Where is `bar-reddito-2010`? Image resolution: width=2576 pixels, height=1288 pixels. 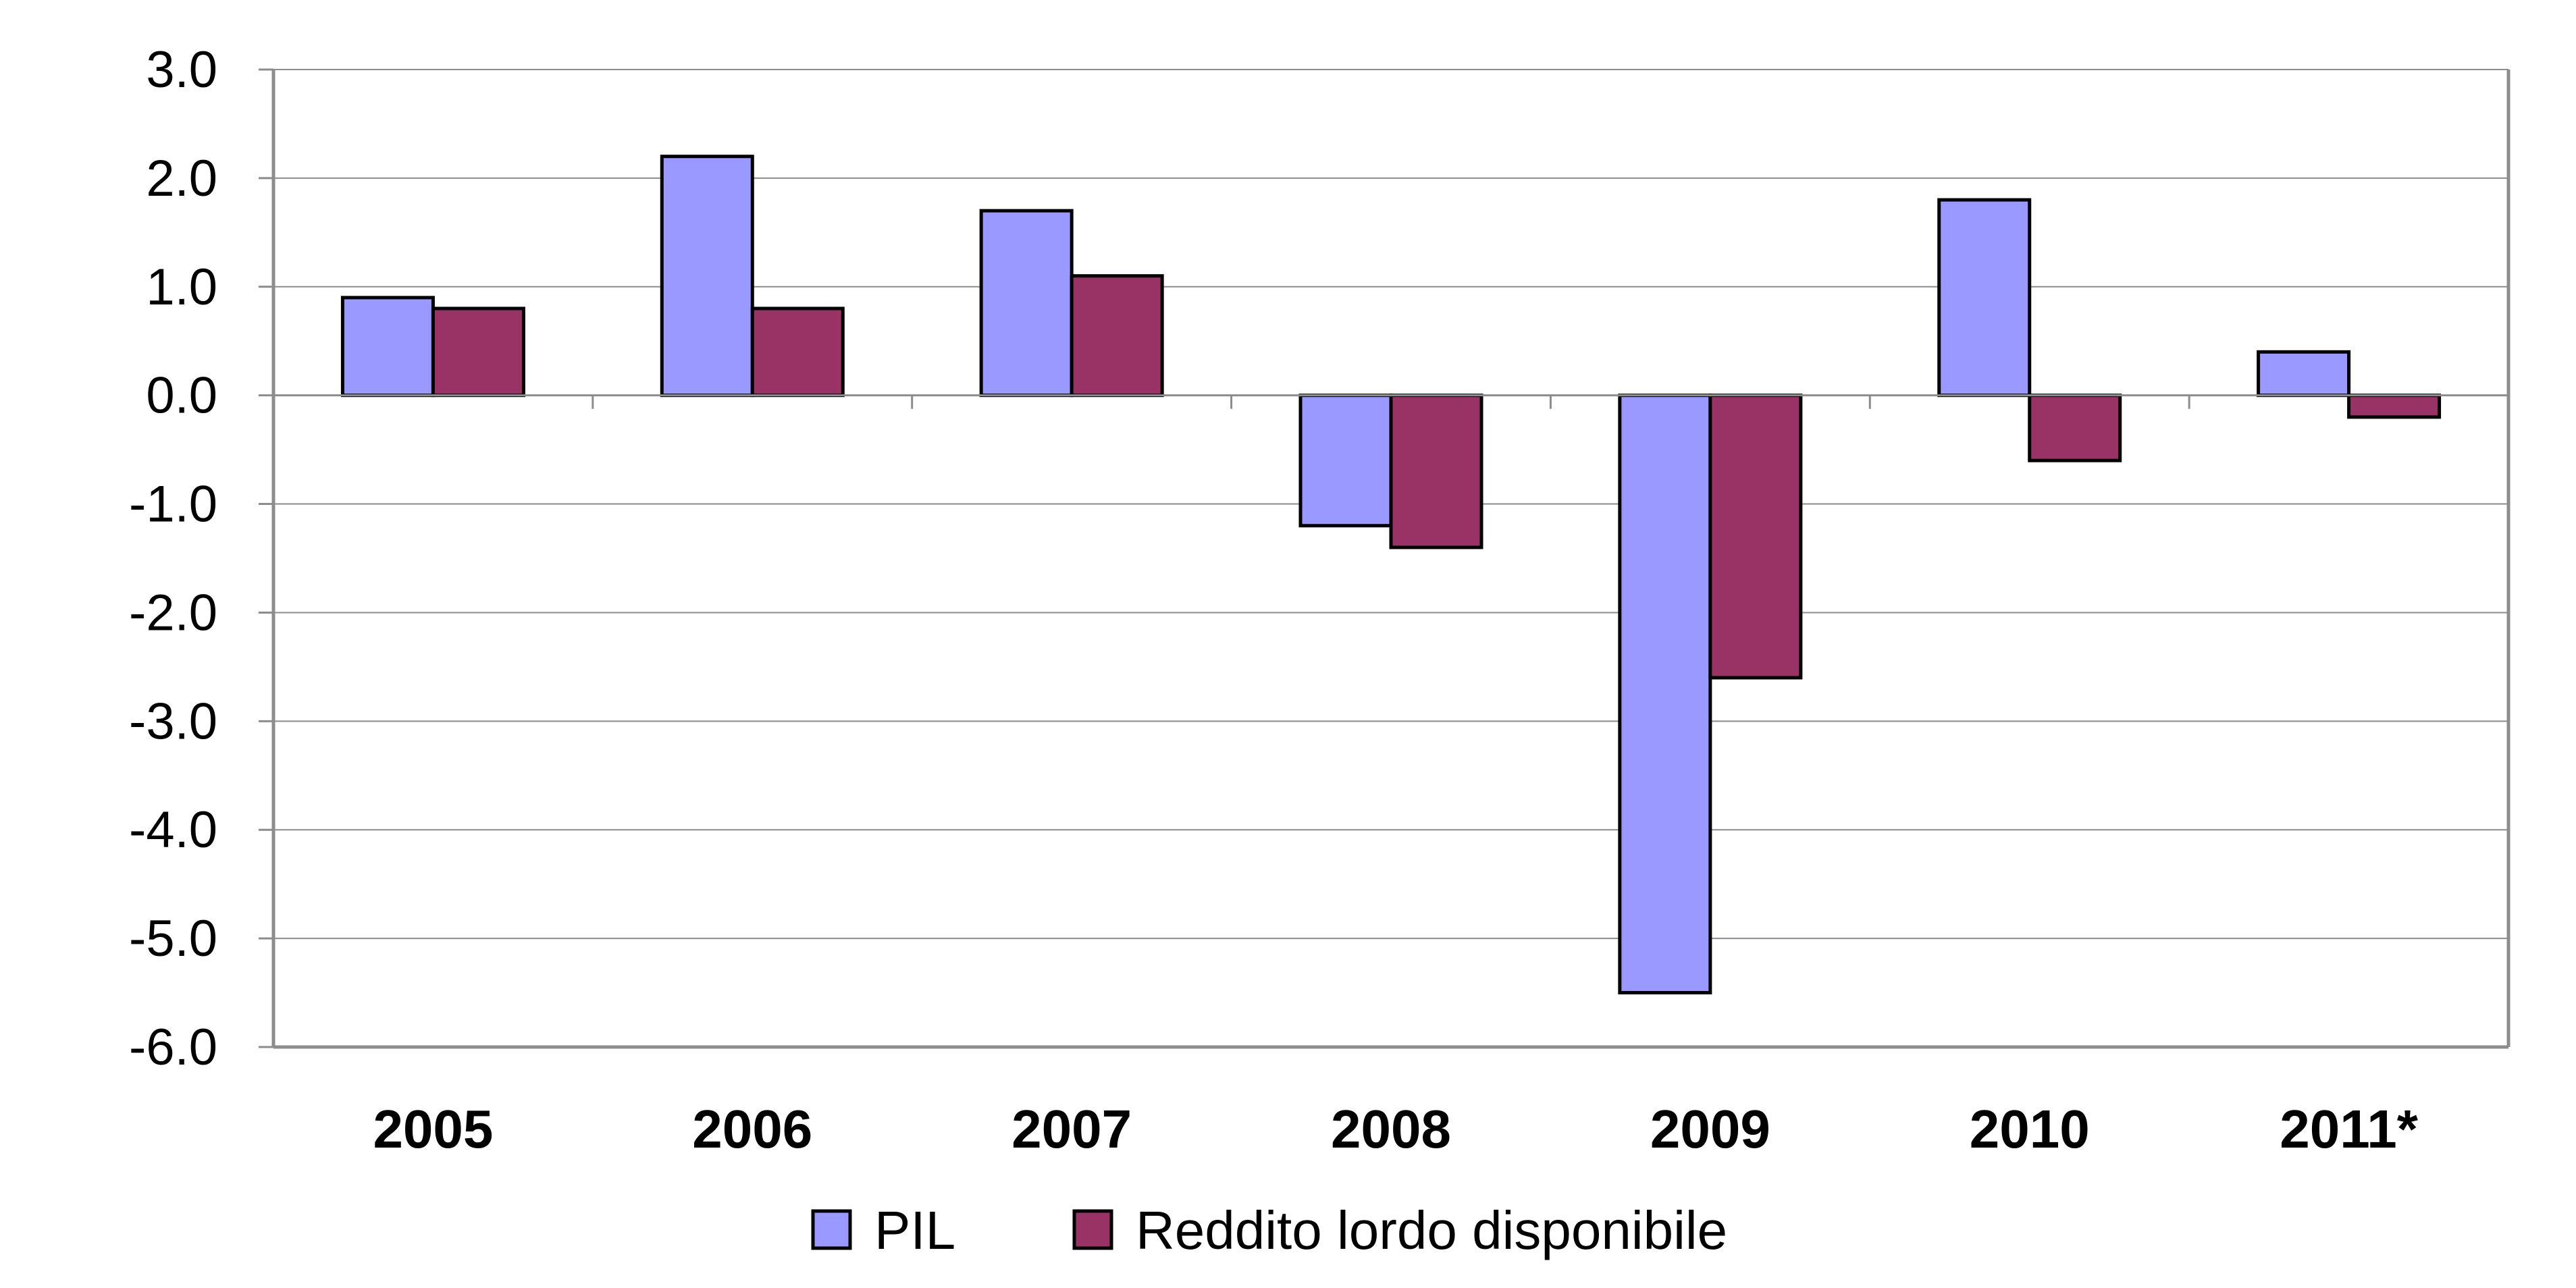
bar-reddito-2010 is located at coordinates (2075, 428).